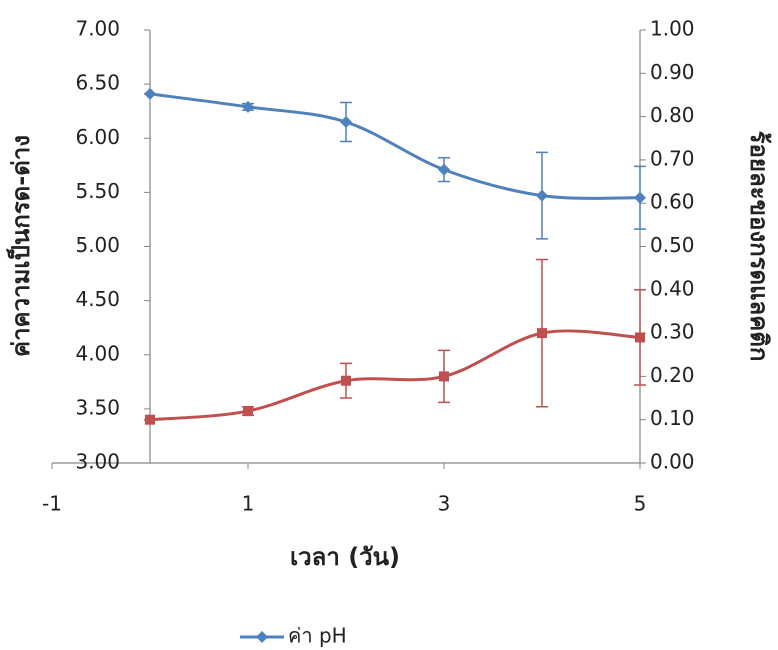 The width and height of the screenshot is (778, 650). I want to click on y2-tick-label: 0.70, so click(672, 158).